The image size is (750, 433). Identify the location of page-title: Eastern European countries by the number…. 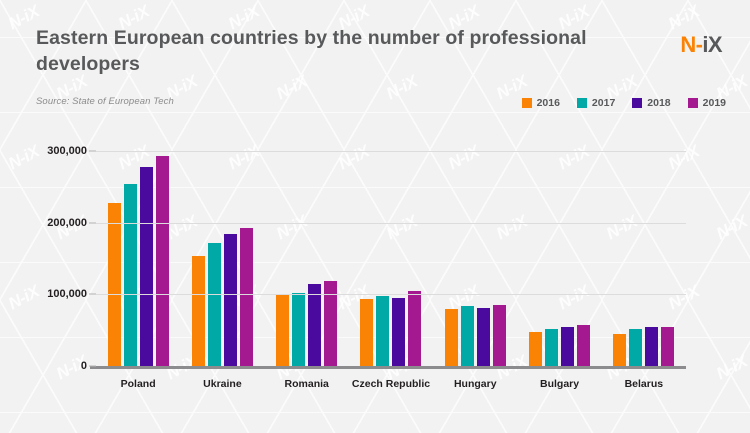
(311, 51).